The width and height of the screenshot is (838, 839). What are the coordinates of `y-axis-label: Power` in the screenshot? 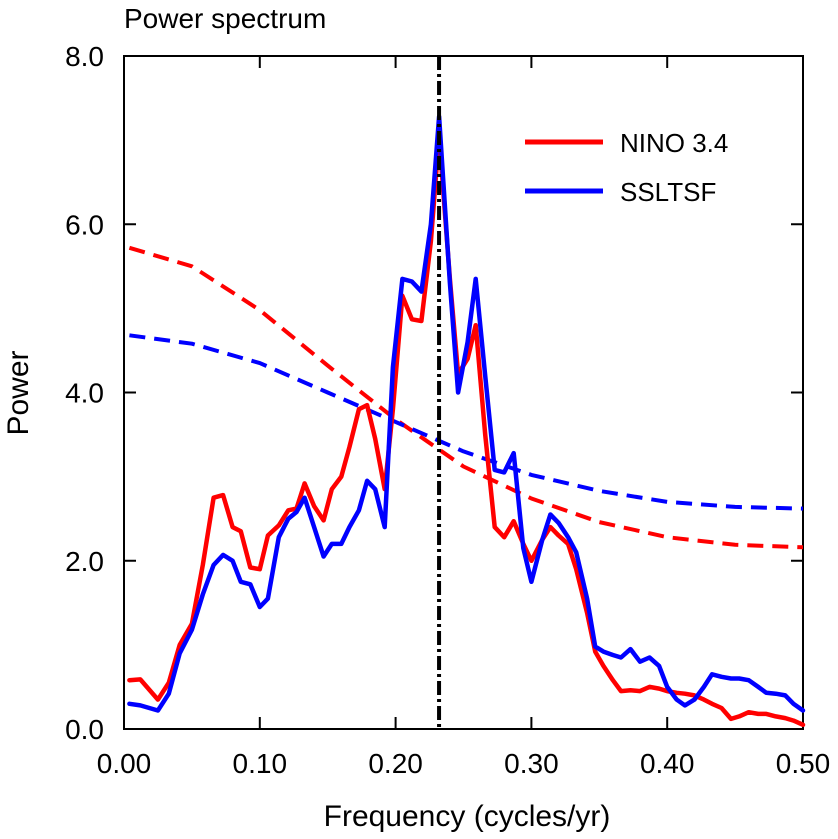 It's located at (18, 392).